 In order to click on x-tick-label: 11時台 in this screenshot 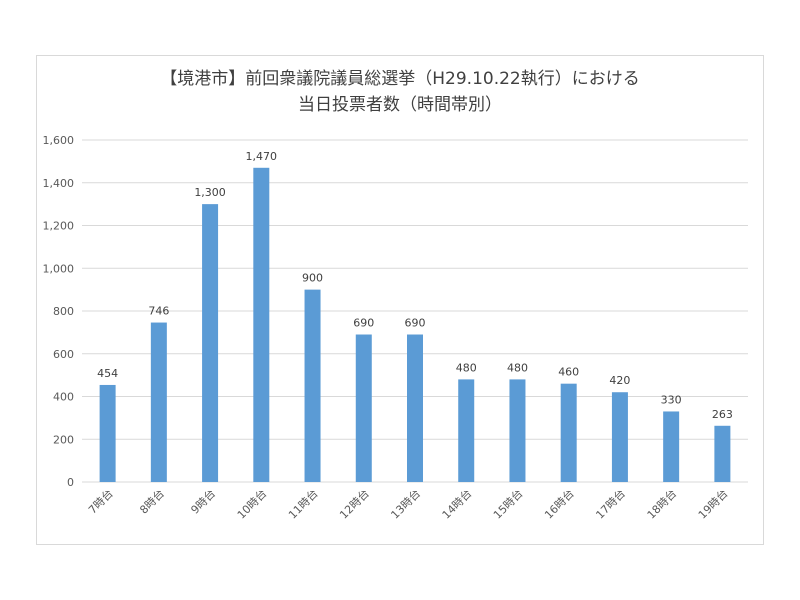, I will do `click(302, 503)`.